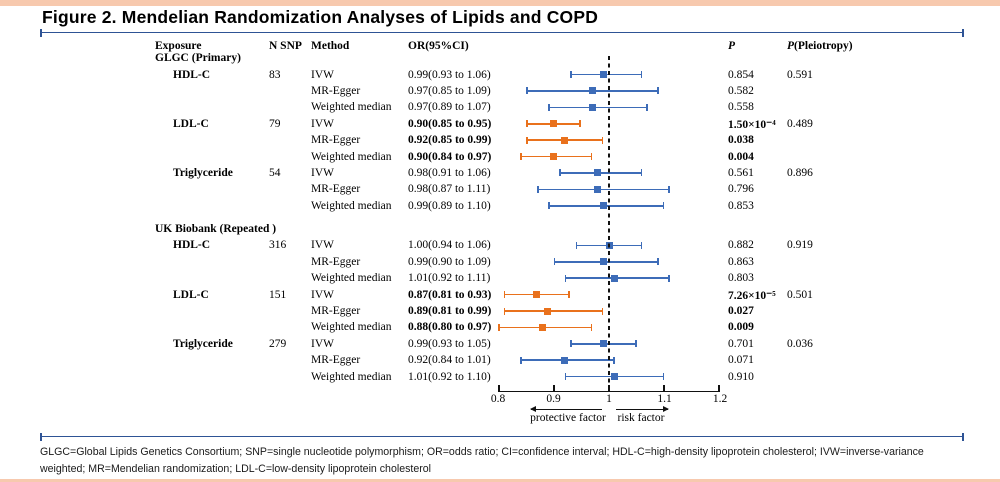 The height and width of the screenshot is (482, 1000). What do you see at coordinates (203, 172) in the screenshot?
I see `exposure-cell: Triglyceride` at bounding box center [203, 172].